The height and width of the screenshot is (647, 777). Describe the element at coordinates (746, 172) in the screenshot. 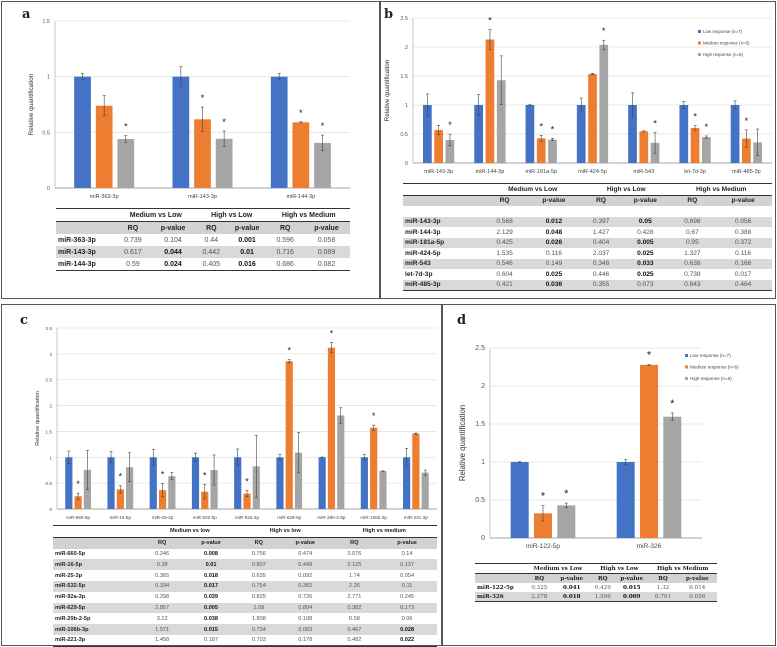

I see `x-tick-label: miR-485-3p` at that location.